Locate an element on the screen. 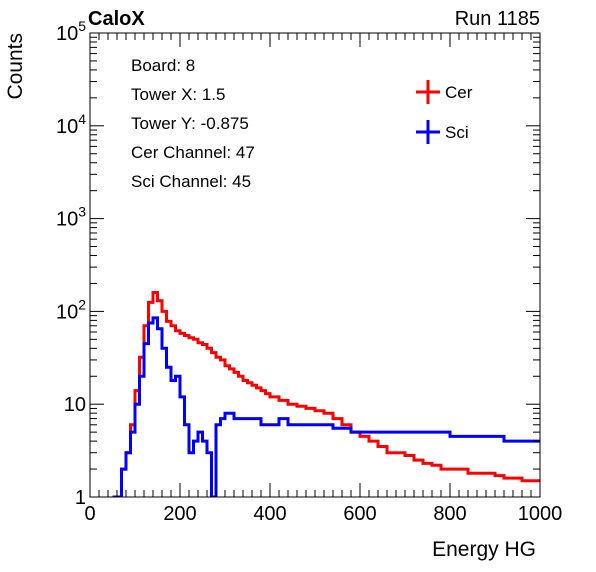  x-tick-label: 400 is located at coordinates (269, 514).